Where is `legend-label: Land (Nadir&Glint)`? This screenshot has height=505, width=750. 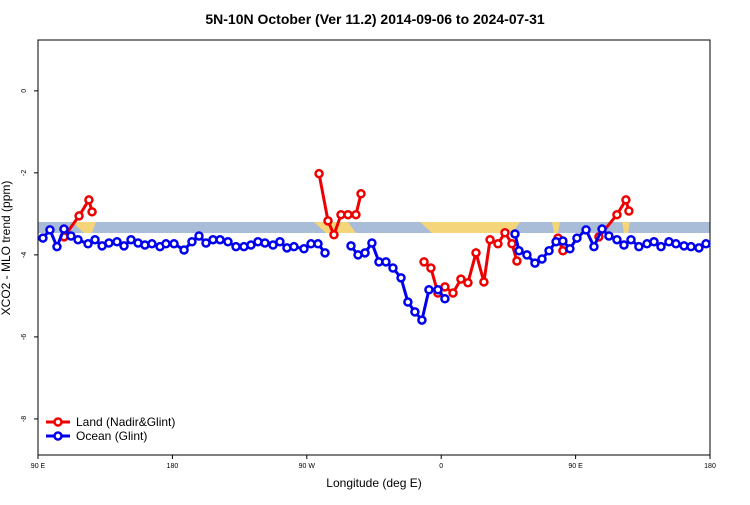 legend-label: Land (Nadir&Glint) is located at coordinates (125, 422).